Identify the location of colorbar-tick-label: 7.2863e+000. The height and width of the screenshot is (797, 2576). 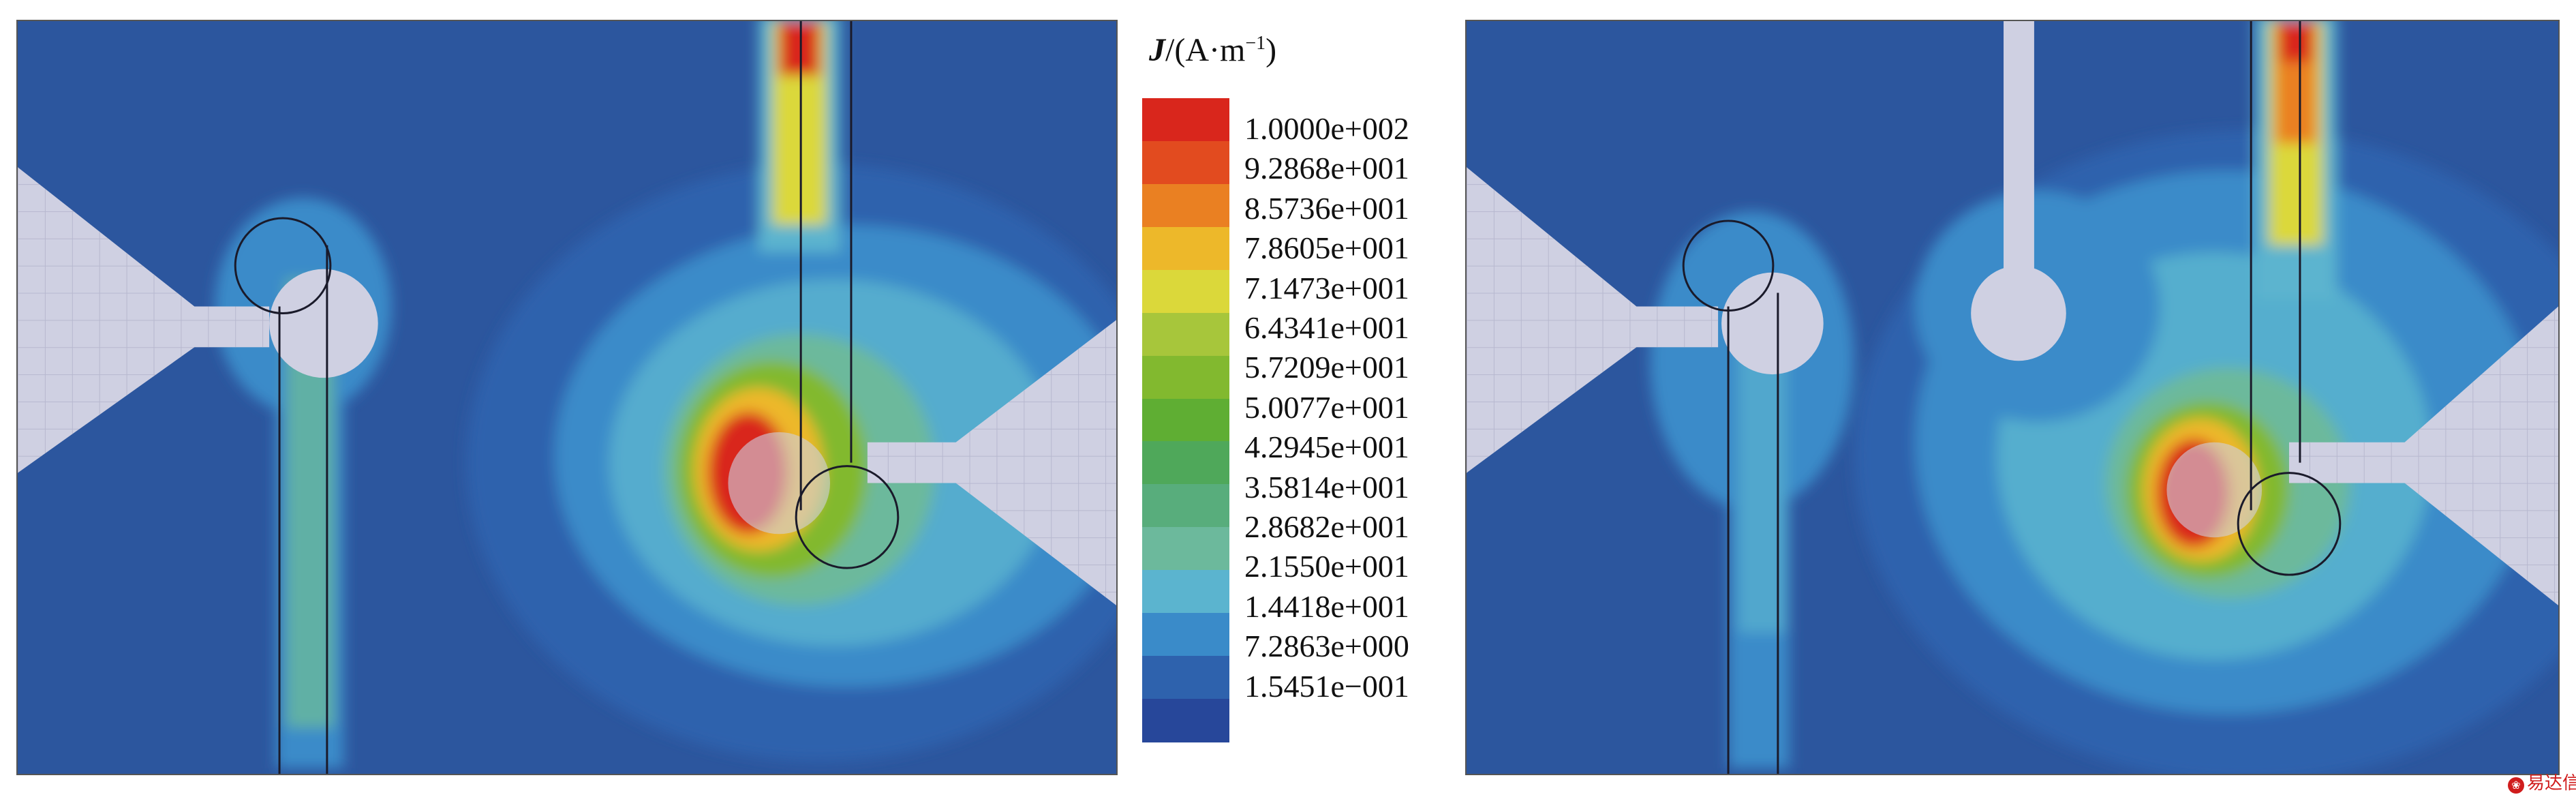
(1326, 646).